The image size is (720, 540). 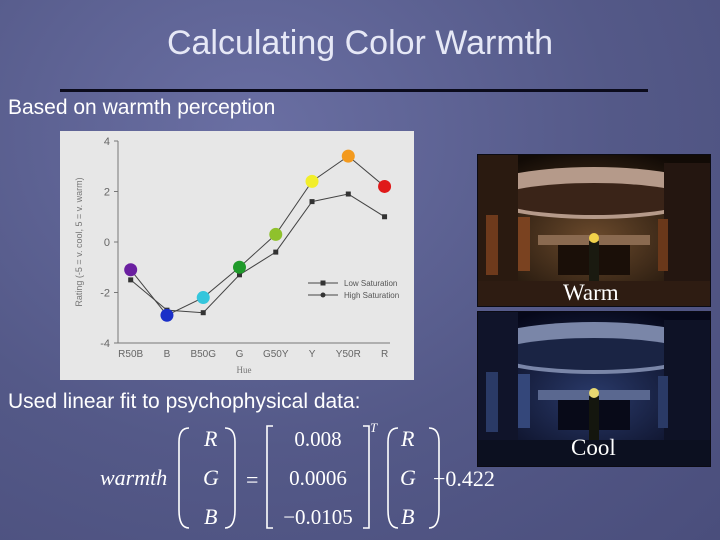 What do you see at coordinates (184, 401) in the screenshot?
I see `bullet-linear-fit: Used linear fit to psychophysical data:` at bounding box center [184, 401].